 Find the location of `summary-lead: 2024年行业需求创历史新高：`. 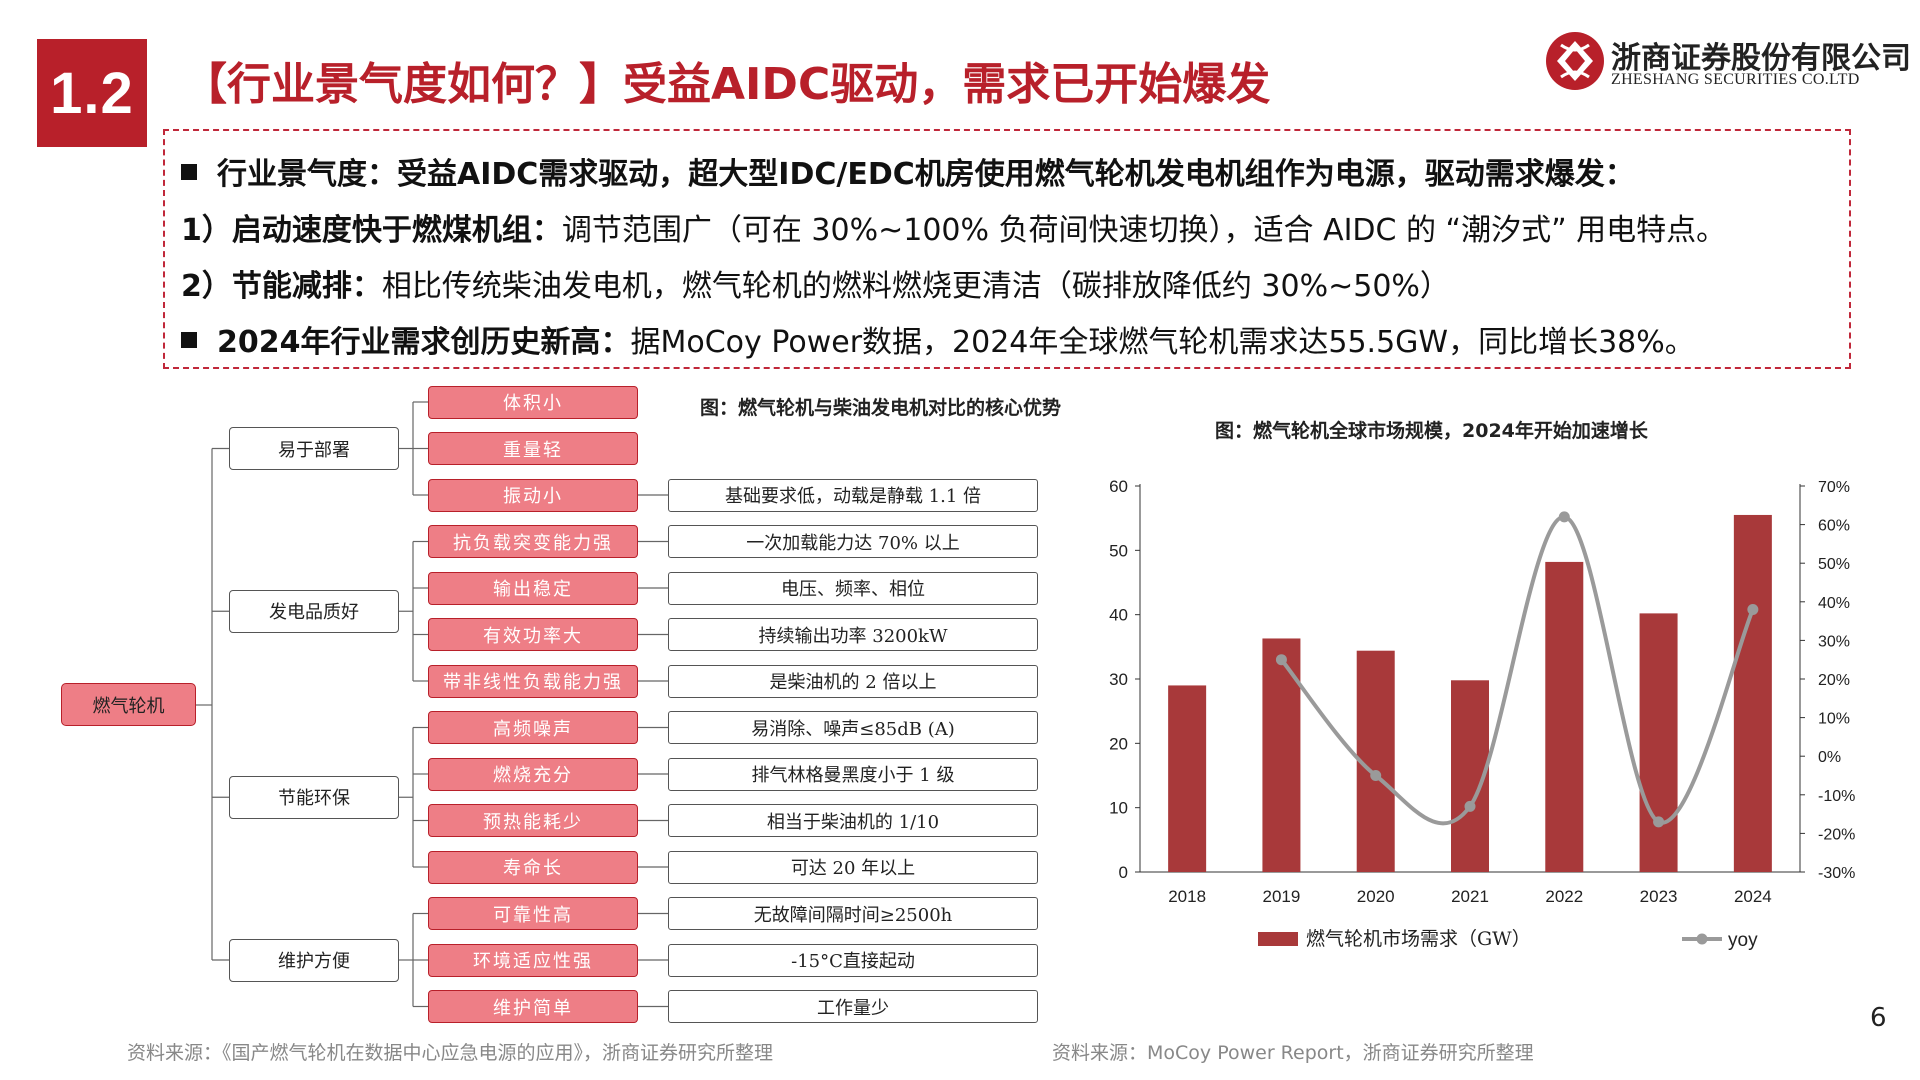

summary-lead: 2024年行业需求创历史新高： is located at coordinates (424, 342).